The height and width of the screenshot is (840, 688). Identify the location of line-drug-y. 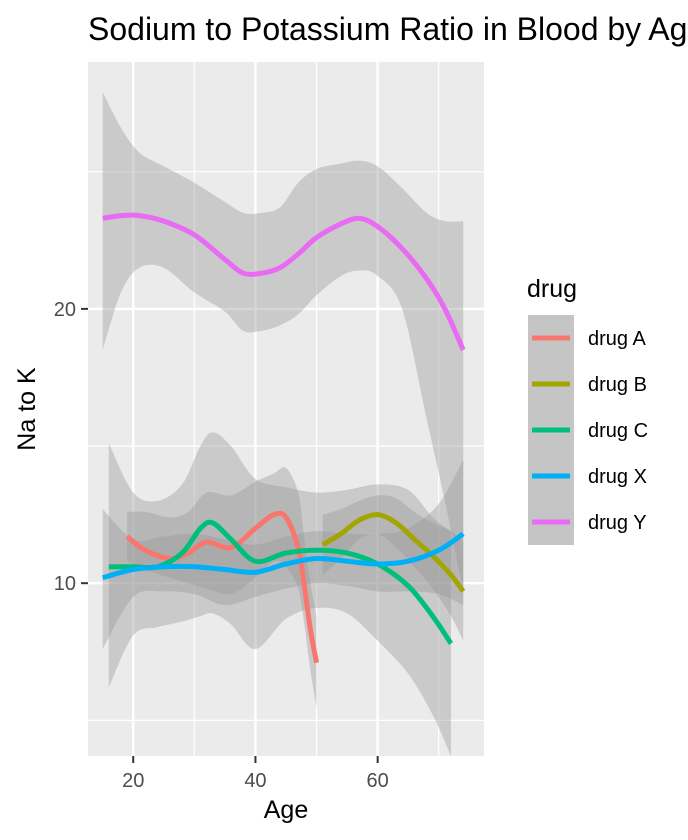
(284, 282).